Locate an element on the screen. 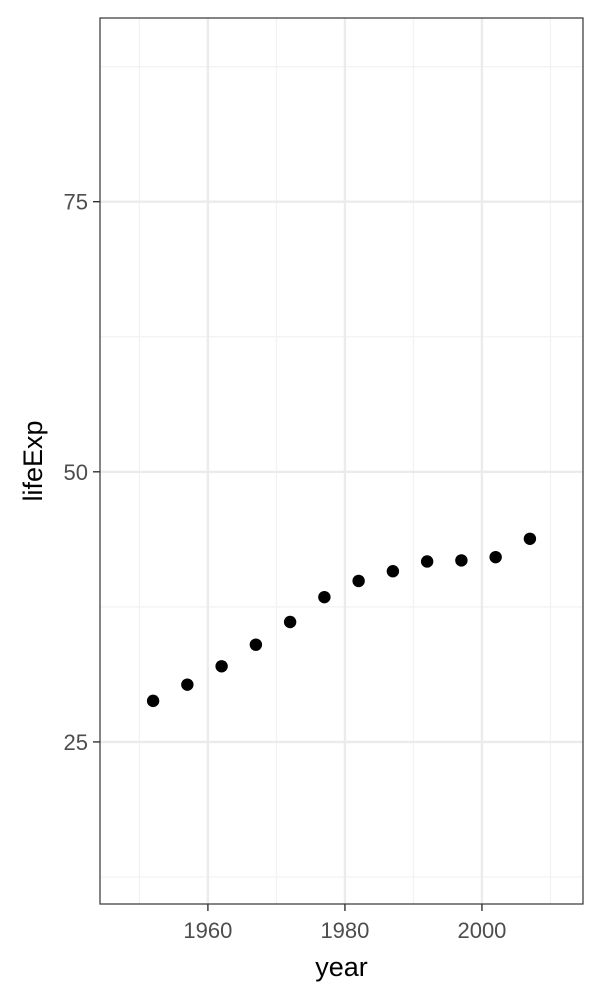  x-tick-label: 1960 is located at coordinates (207, 930).